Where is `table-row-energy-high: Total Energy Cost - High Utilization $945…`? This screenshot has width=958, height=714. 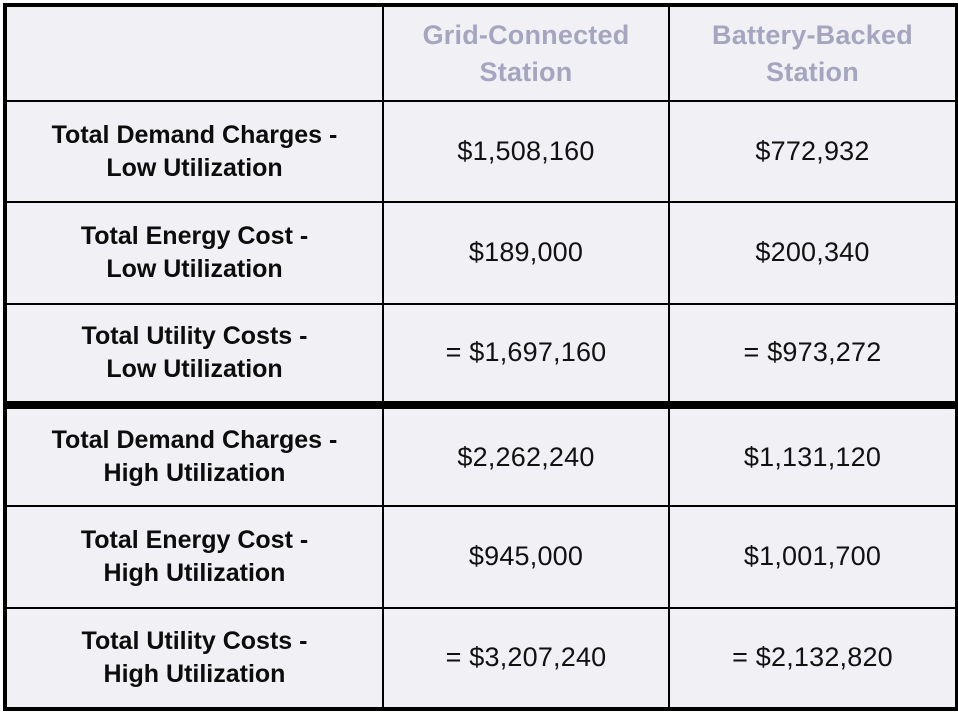
table-row-energy-high: Total Energy Cost - High Utilization $945… is located at coordinates (481, 557).